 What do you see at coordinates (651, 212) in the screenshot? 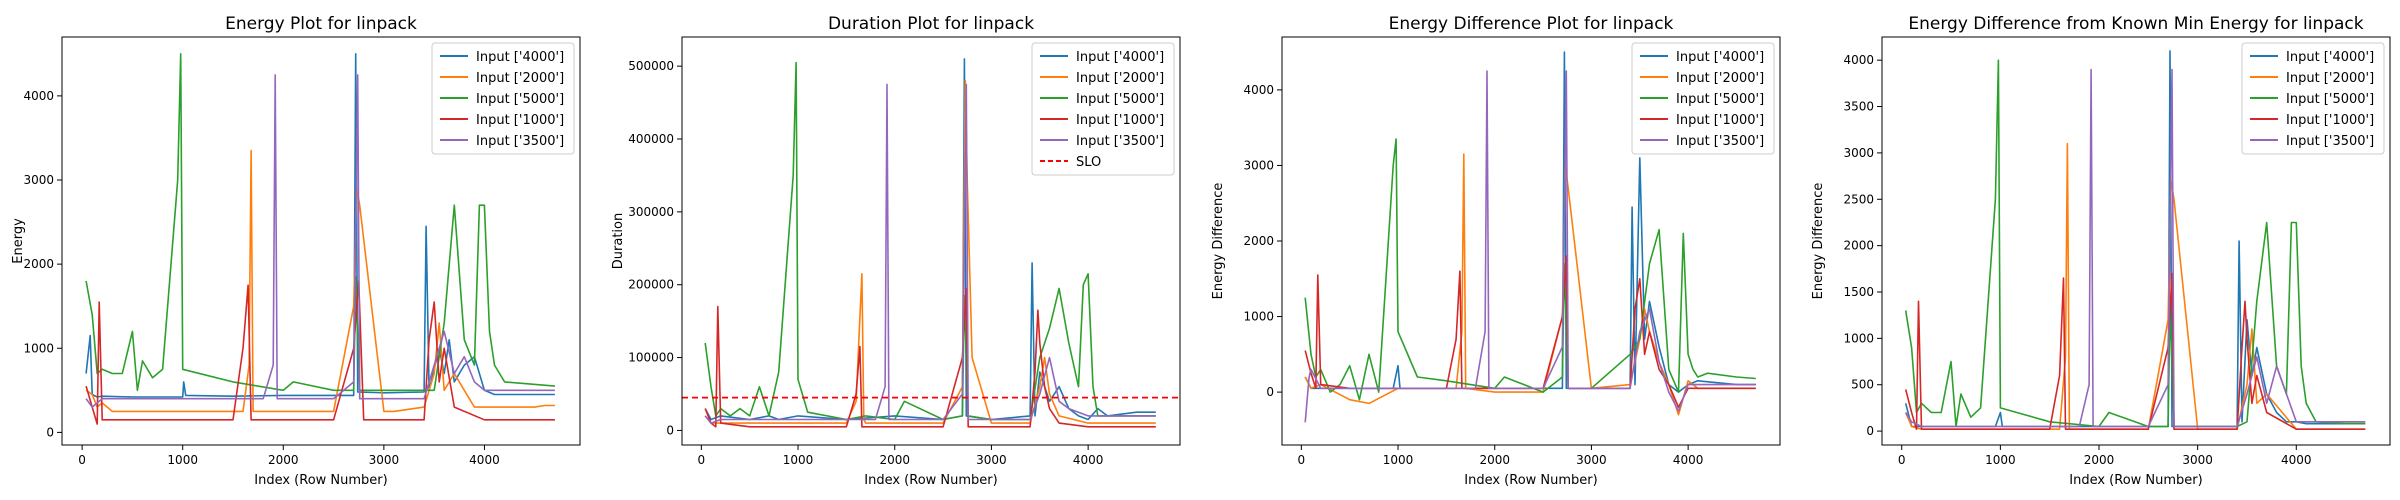
I see `y-tick-label: 300000` at bounding box center [651, 212].